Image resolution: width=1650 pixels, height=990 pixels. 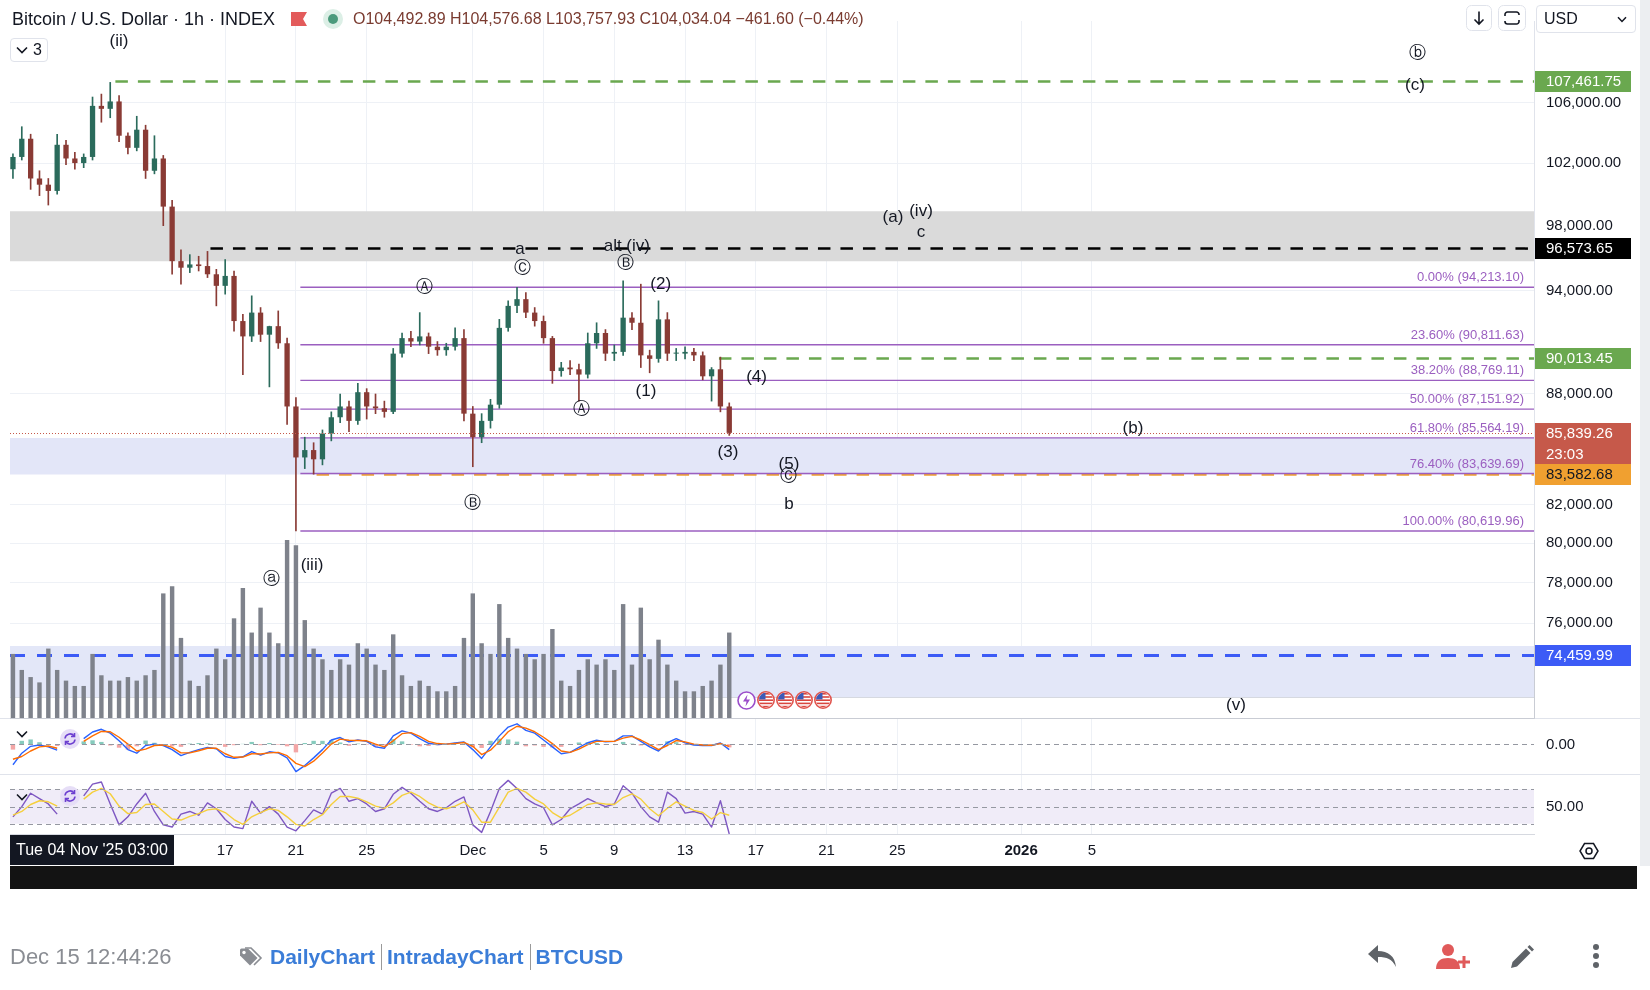 What do you see at coordinates (1467, 370) in the screenshot?
I see `data-label: 38.20% (88,769.11)` at bounding box center [1467, 370].